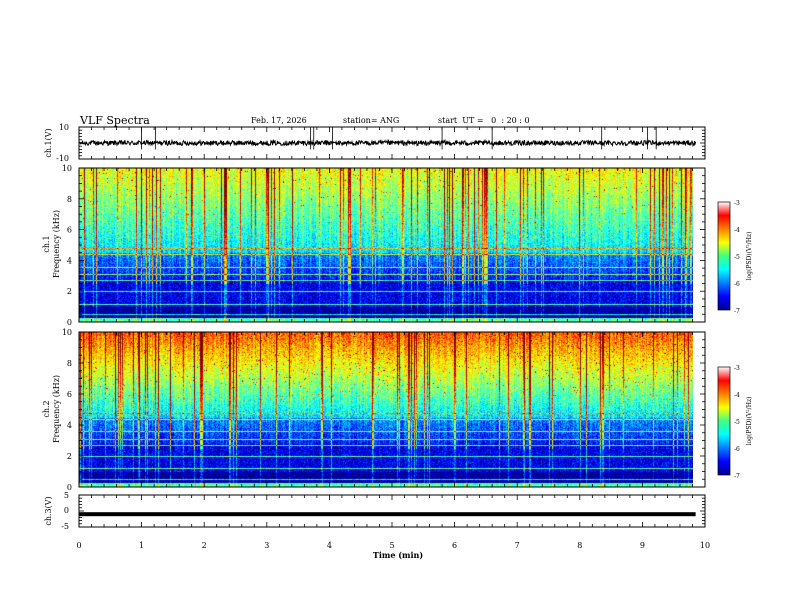 Image resolution: width=792 pixels, height=612 pixels. I want to click on start-time-label: start UT = 0 : 20 : 0, so click(484, 120).